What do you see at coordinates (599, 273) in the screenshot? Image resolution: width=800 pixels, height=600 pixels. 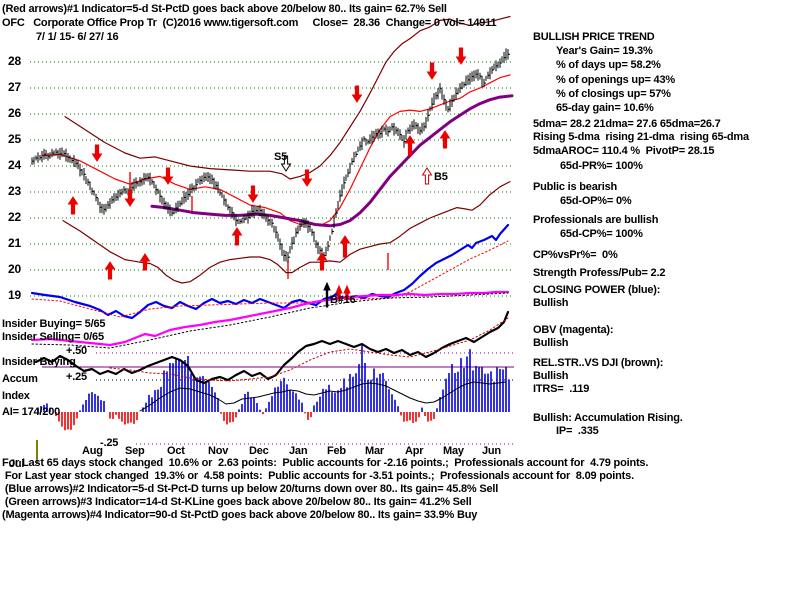 I see `panel-line-15: Strength Profess/Pub= 2.2` at bounding box center [599, 273].